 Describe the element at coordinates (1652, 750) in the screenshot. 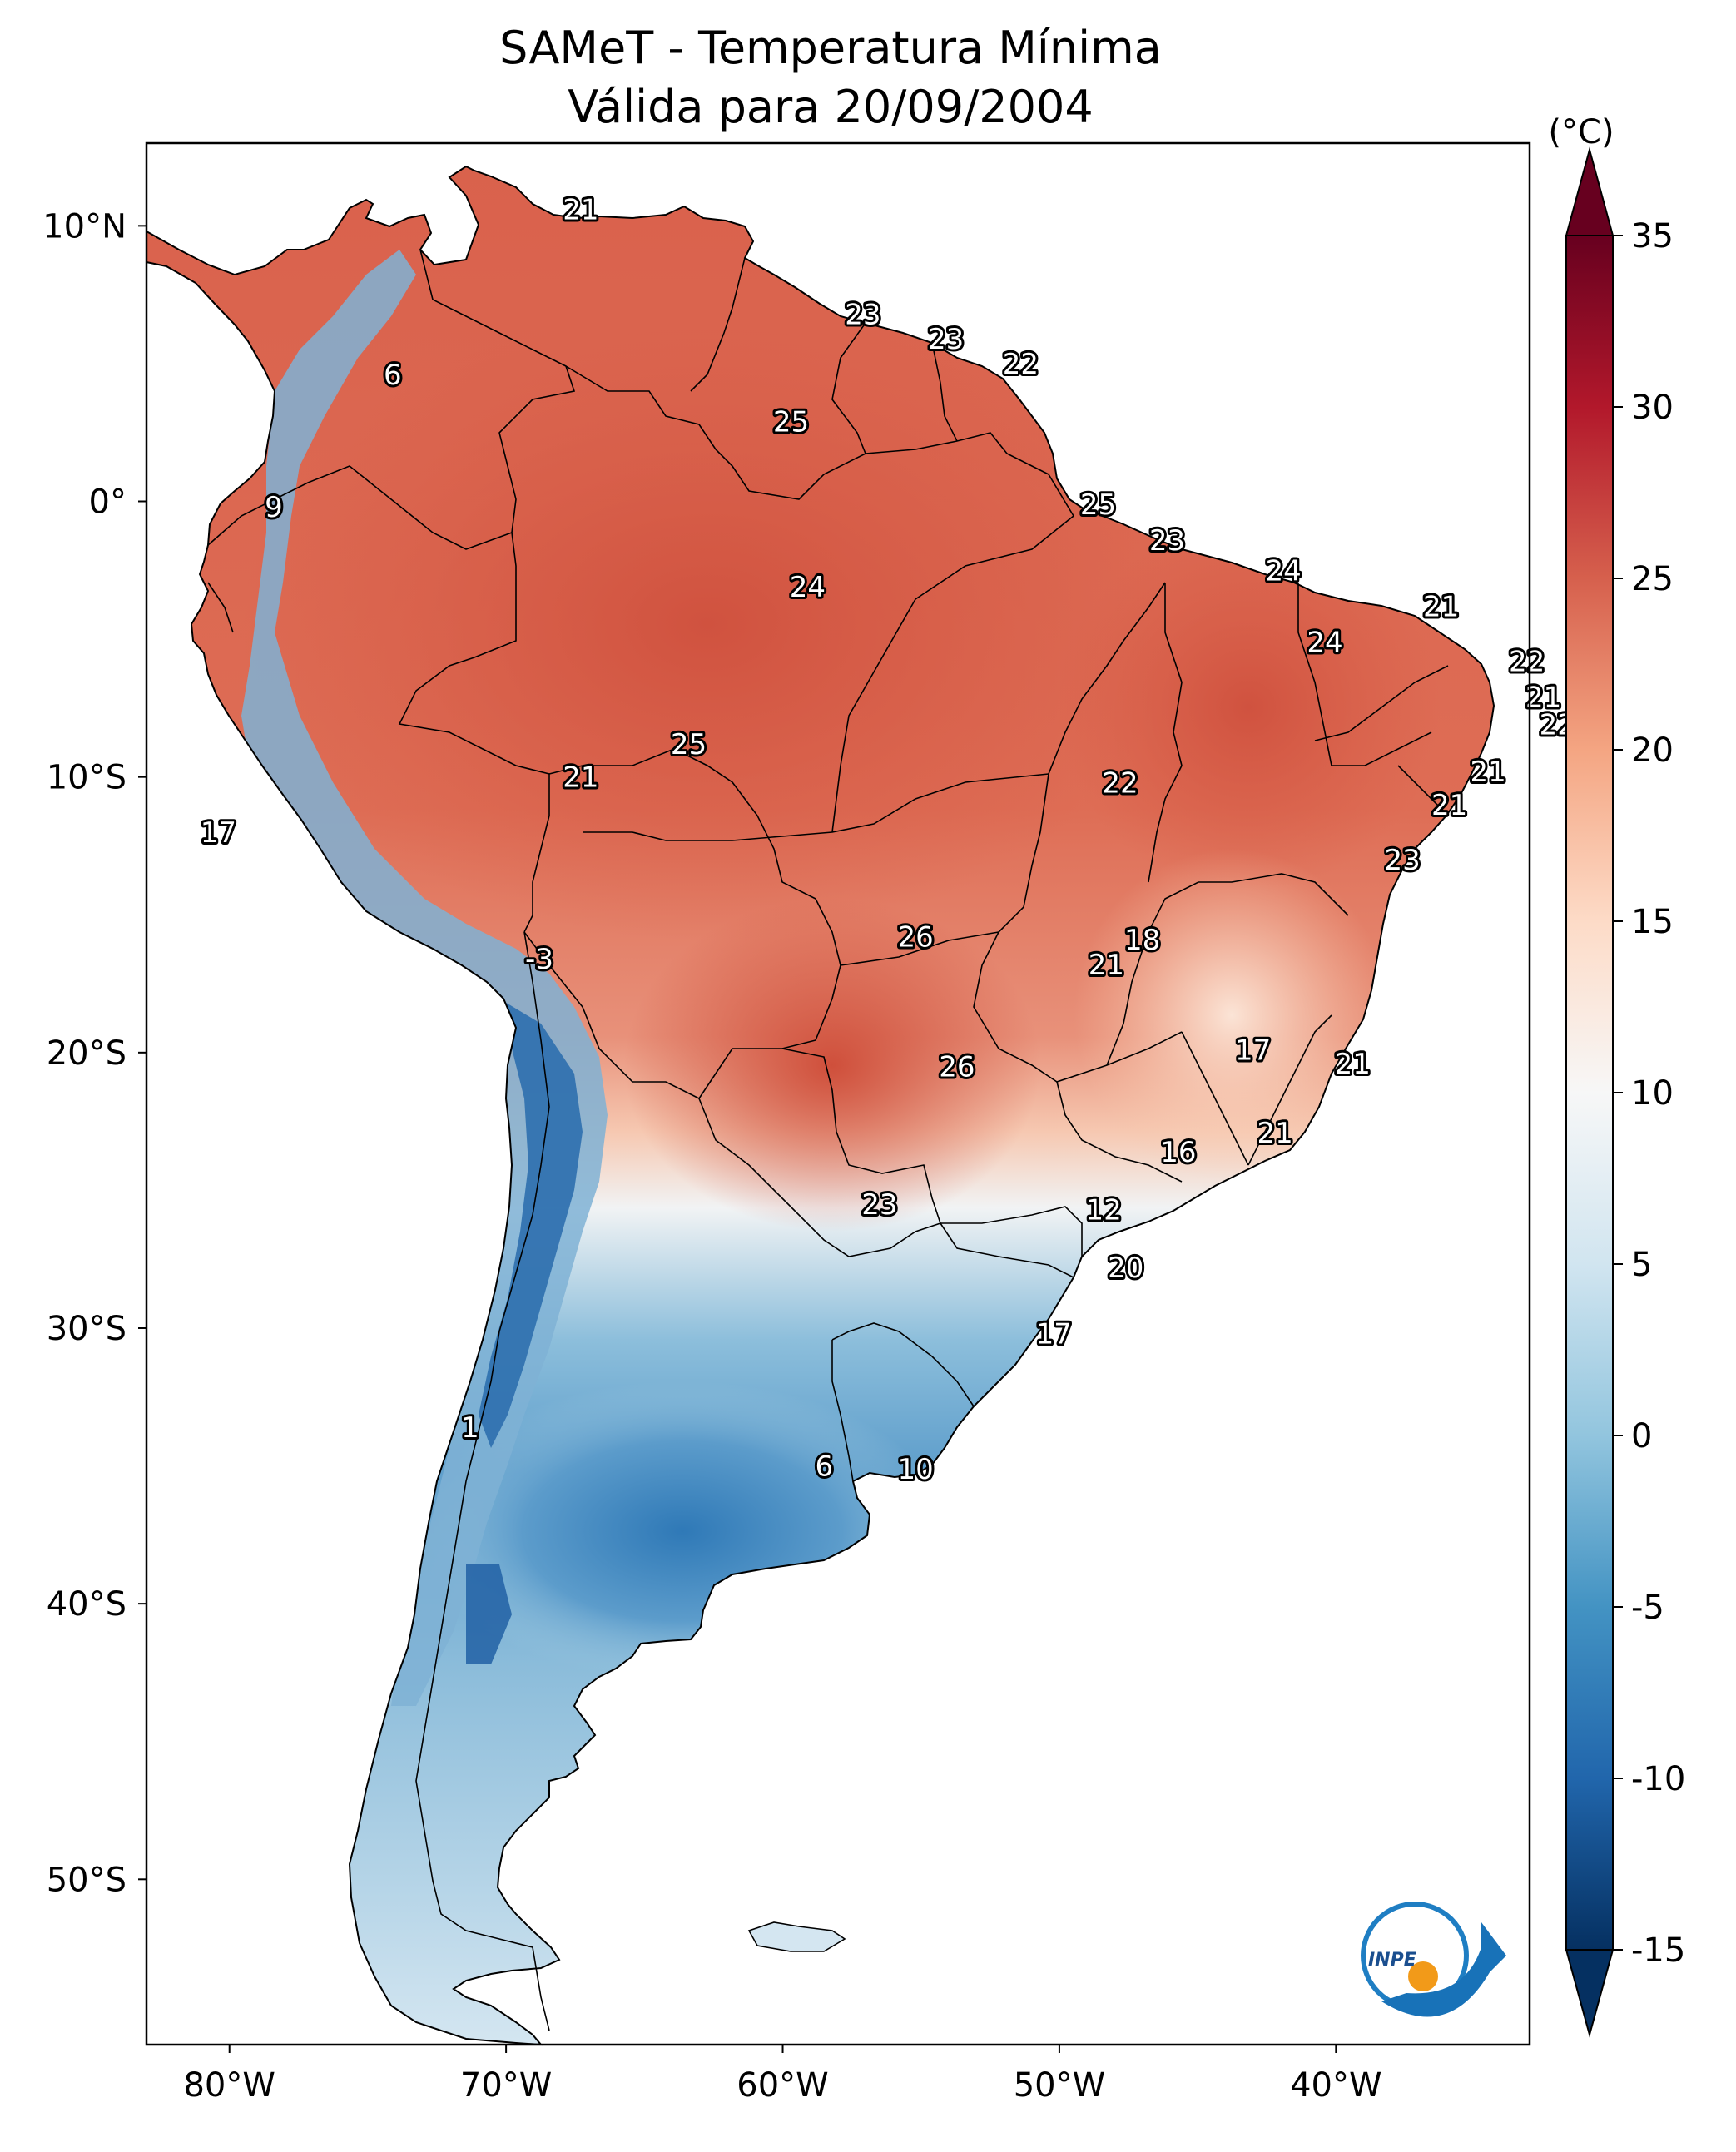

I see `colorbar-tick-label: 20` at that location.